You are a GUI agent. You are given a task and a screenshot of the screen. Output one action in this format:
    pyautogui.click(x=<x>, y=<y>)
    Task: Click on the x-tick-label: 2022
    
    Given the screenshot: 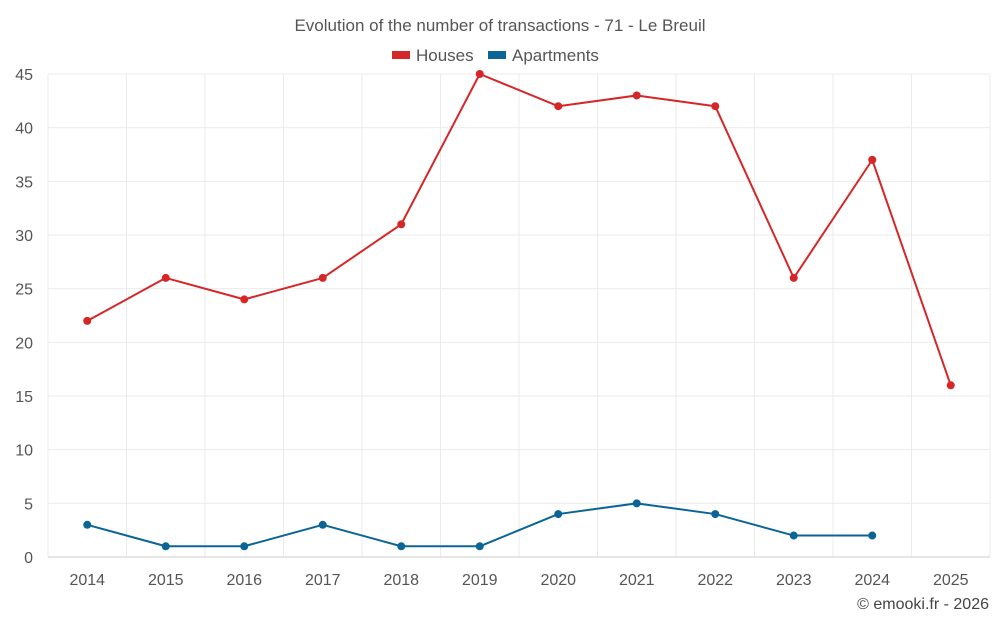 What is the action you would take?
    pyautogui.click(x=715, y=580)
    